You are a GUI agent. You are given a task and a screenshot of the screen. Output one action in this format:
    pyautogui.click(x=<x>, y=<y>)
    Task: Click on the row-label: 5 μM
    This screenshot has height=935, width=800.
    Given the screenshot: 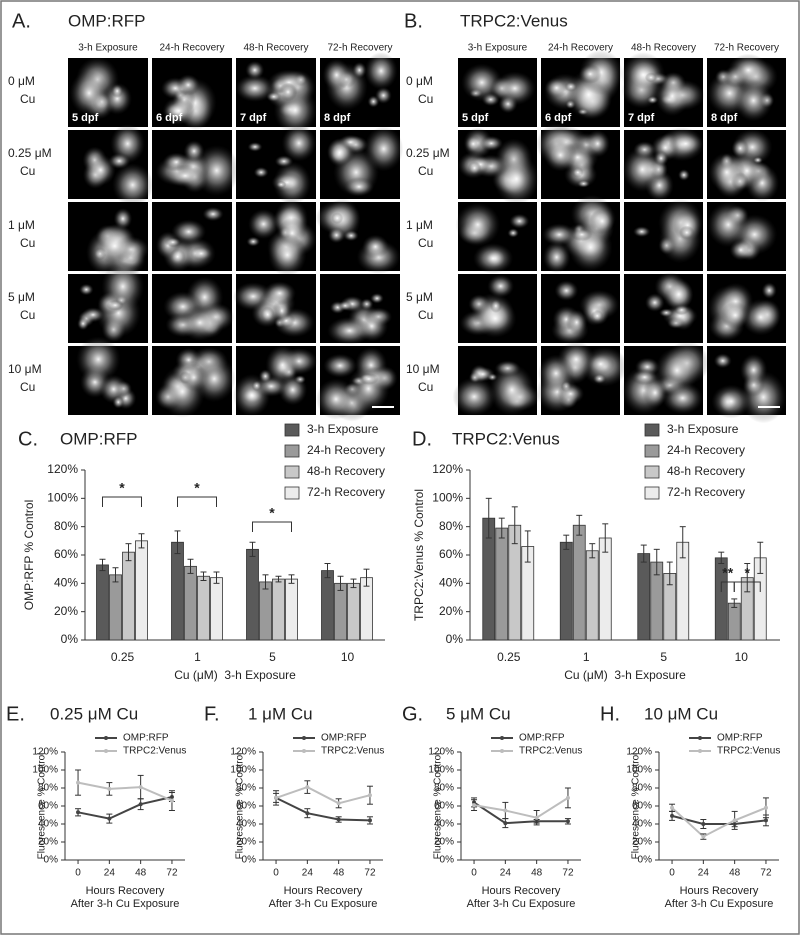 What is the action you would take?
    pyautogui.click(x=419, y=297)
    